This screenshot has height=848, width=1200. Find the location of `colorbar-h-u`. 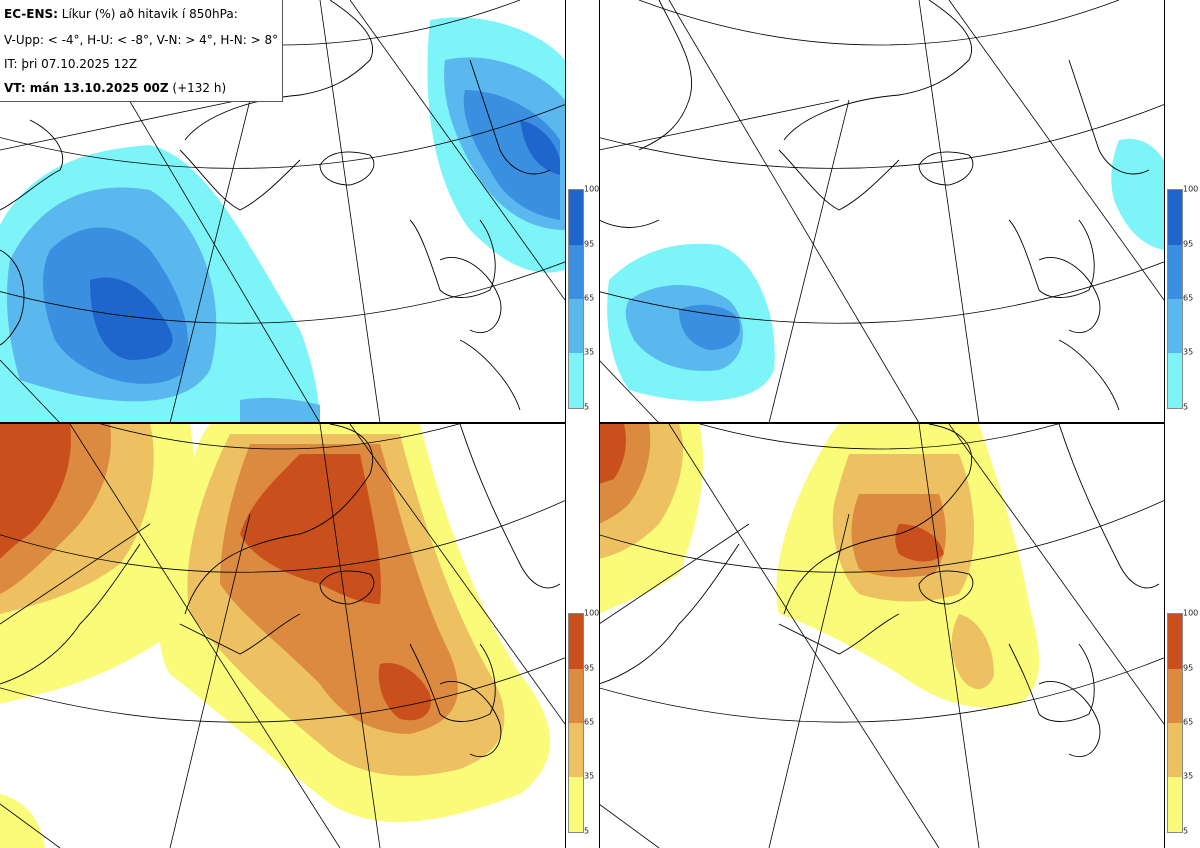

colorbar-h-u is located at coordinates (1175, 299).